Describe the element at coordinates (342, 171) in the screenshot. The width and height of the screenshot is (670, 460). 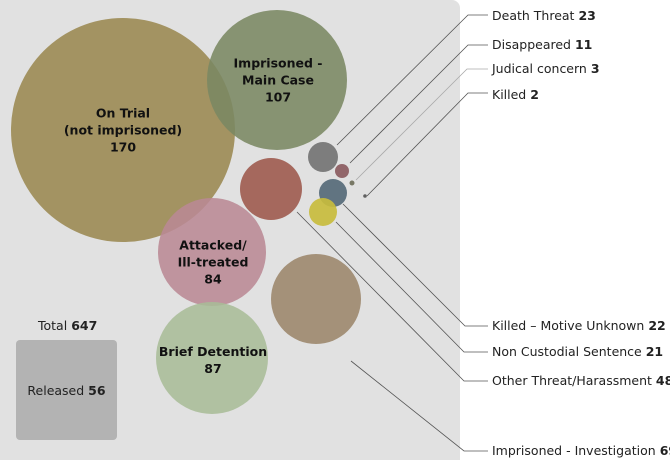
I see `bubble-disappeared` at that location.